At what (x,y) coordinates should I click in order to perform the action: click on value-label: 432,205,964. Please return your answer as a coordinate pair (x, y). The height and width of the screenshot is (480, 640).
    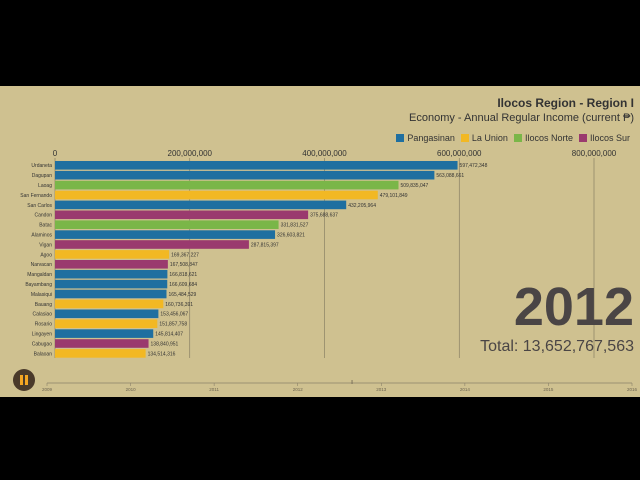
    Looking at the image, I should click on (362, 206).